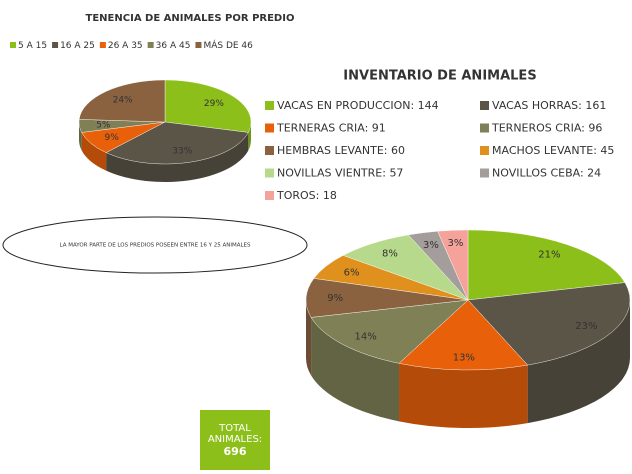 The image size is (632, 474). Describe the element at coordinates (549, 255) in the screenshot. I see `data-label: 21%` at that location.